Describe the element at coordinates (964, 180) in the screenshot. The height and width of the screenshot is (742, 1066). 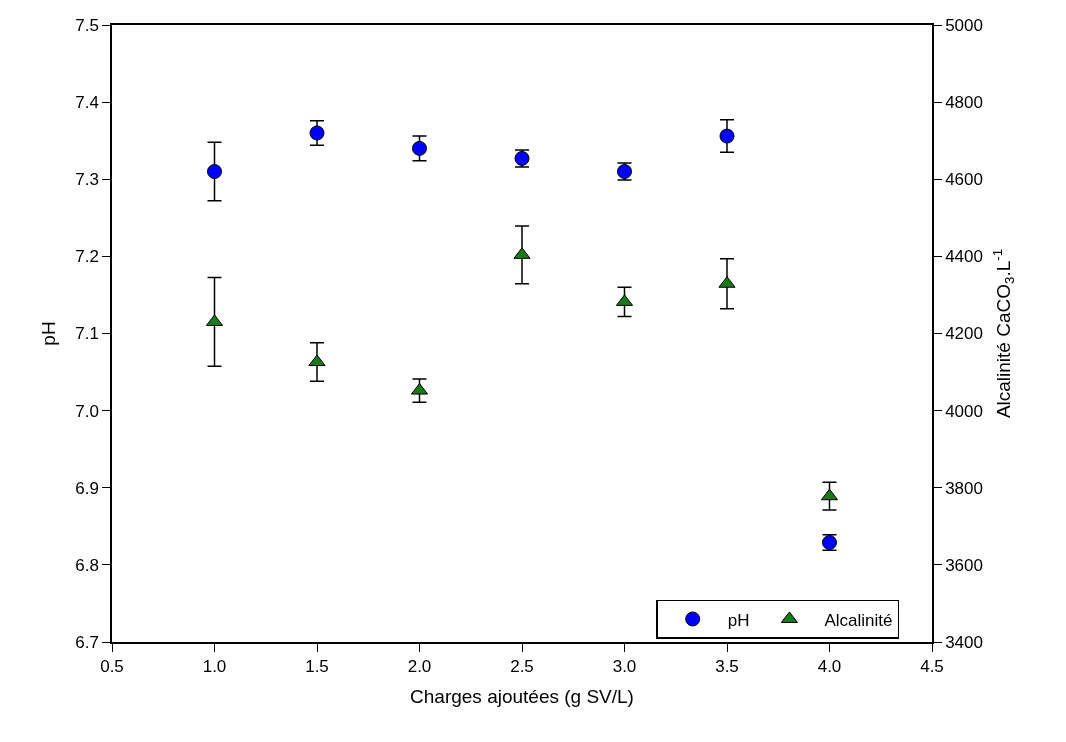
I see `y2-tick-label: 4600` at that location.